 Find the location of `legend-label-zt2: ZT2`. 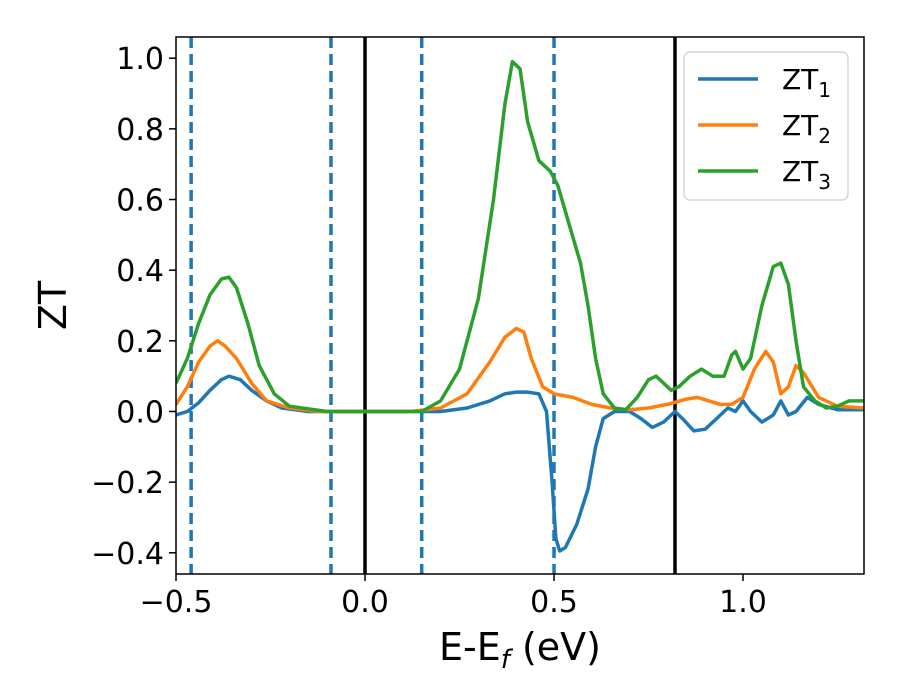

legend-label-zt2: ZT2 is located at coordinates (806, 128).